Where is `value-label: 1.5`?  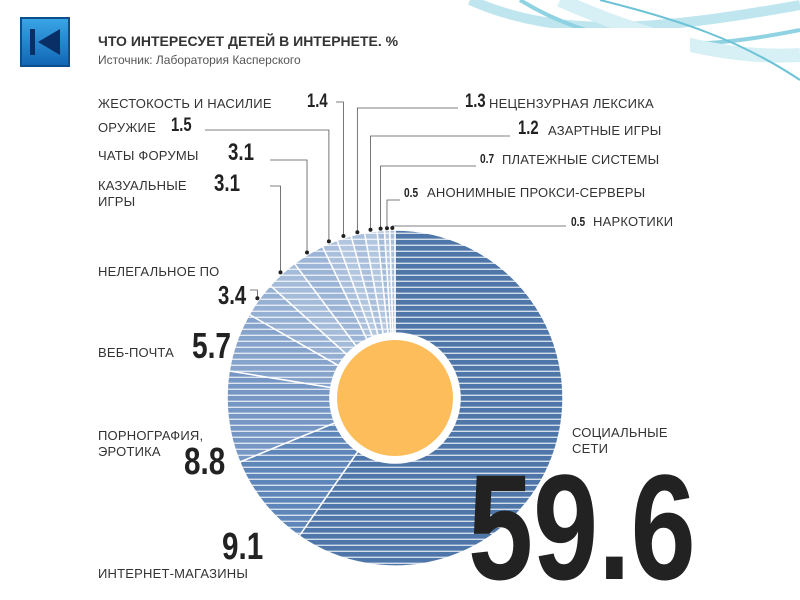
value-label: 1.5 is located at coordinates (181, 125).